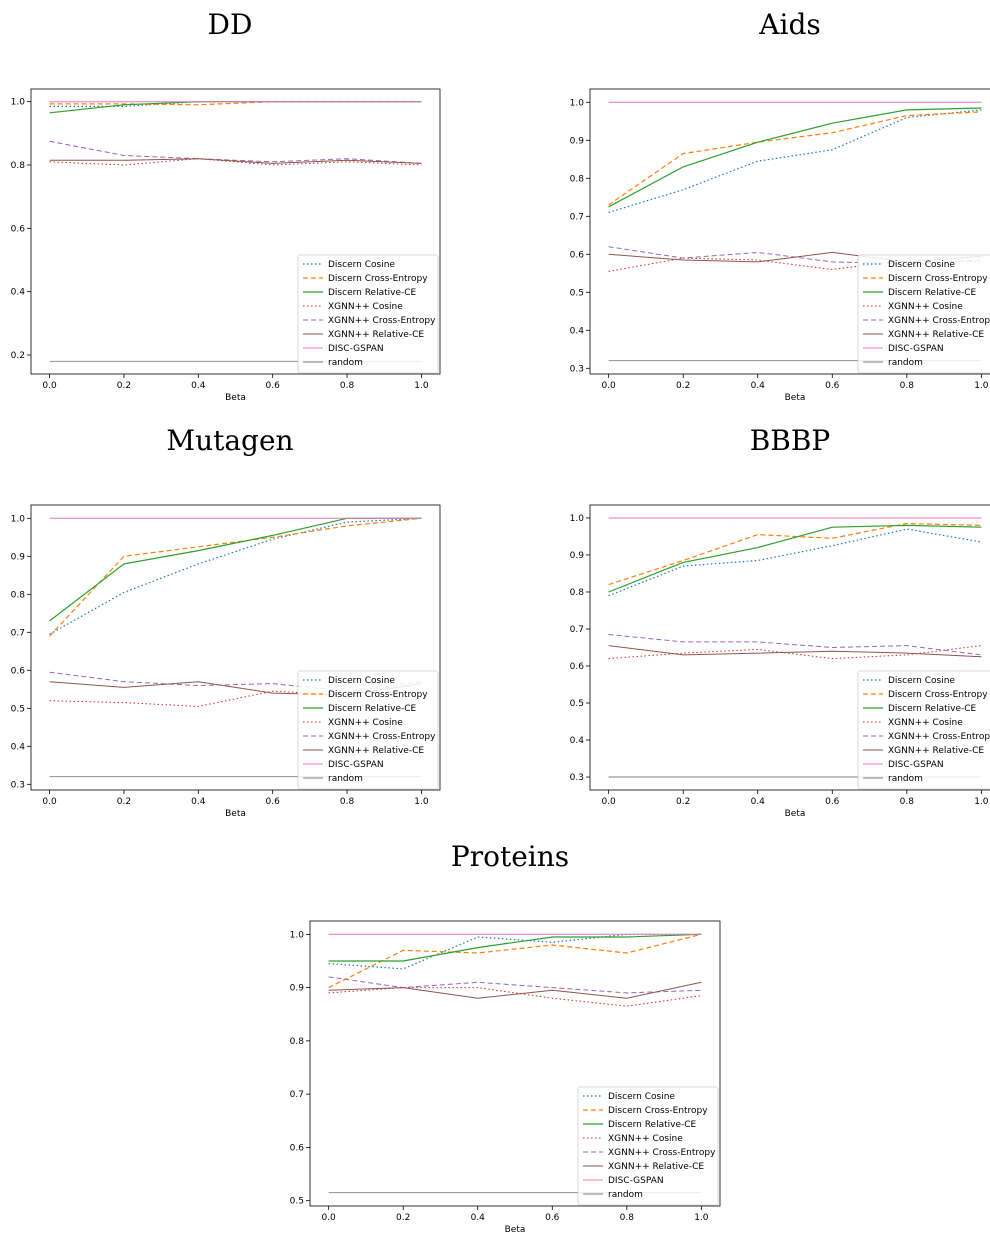 This screenshot has height=1237, width=990. I want to click on legend-label-discern-cosine: Discern Cosine, so click(361, 265).